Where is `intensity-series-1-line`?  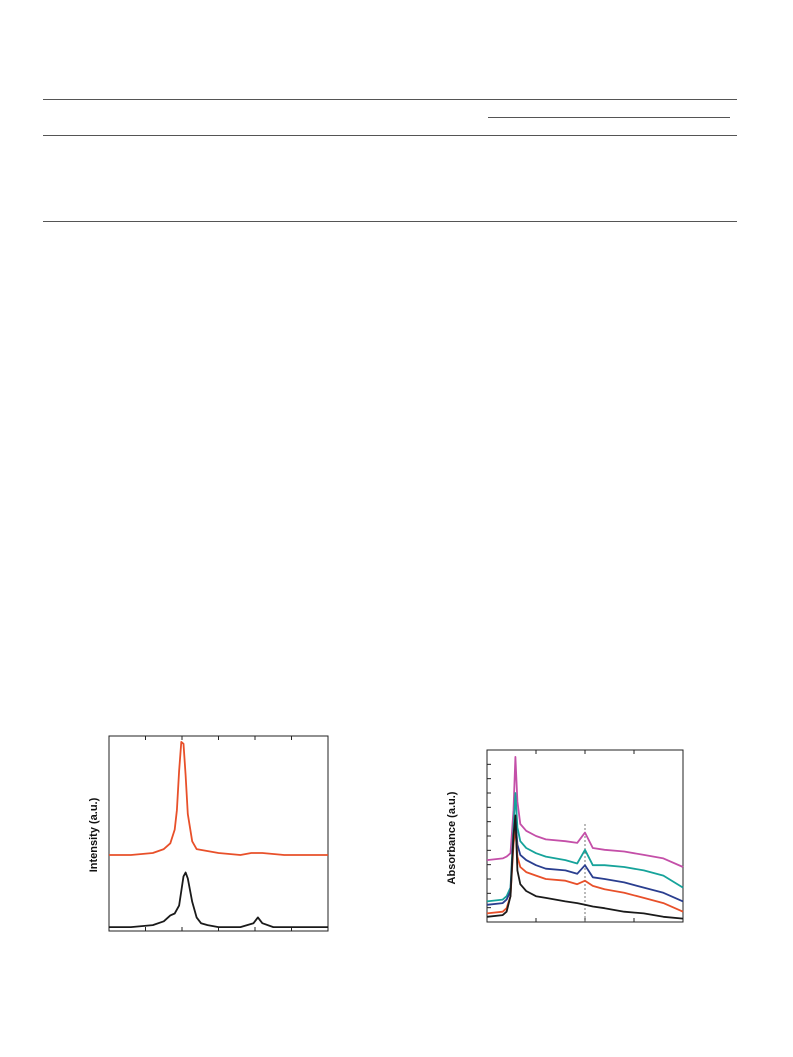
intensity-series-1-line is located at coordinates (218, 798).